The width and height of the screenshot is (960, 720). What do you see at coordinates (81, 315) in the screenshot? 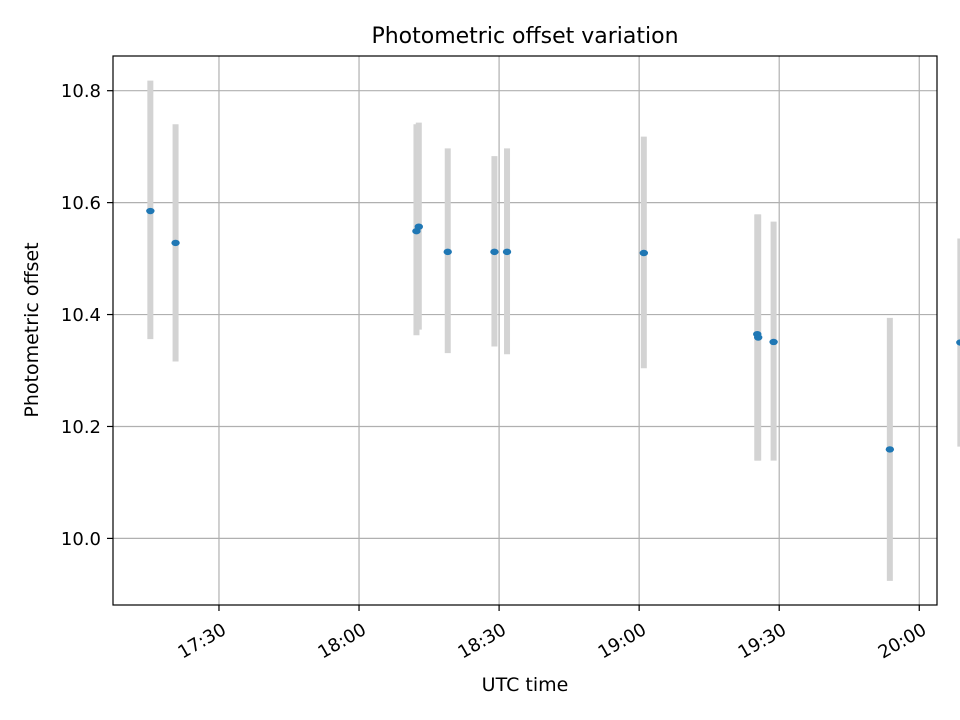
I see `y-tick-label: 10.4` at bounding box center [81, 315].